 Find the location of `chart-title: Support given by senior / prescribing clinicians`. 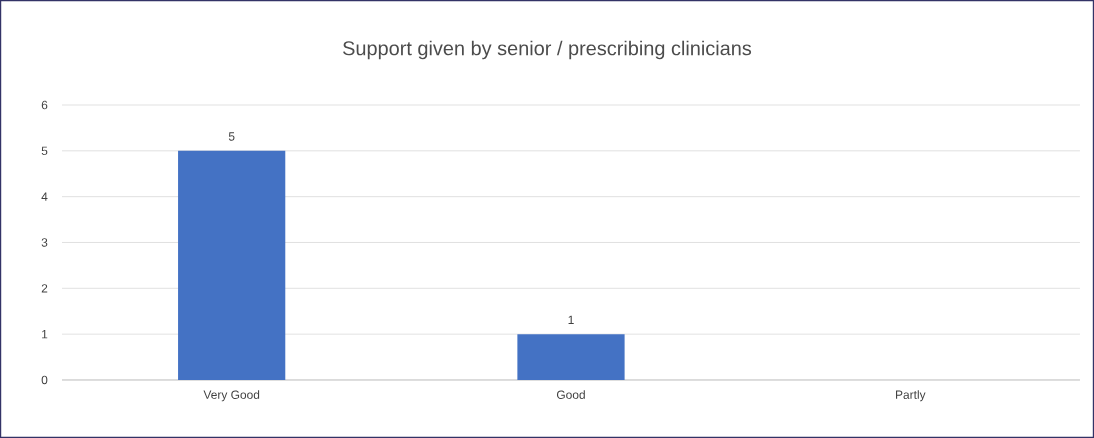

chart-title: Support given by senior / prescribing clinicians is located at coordinates (547, 50).